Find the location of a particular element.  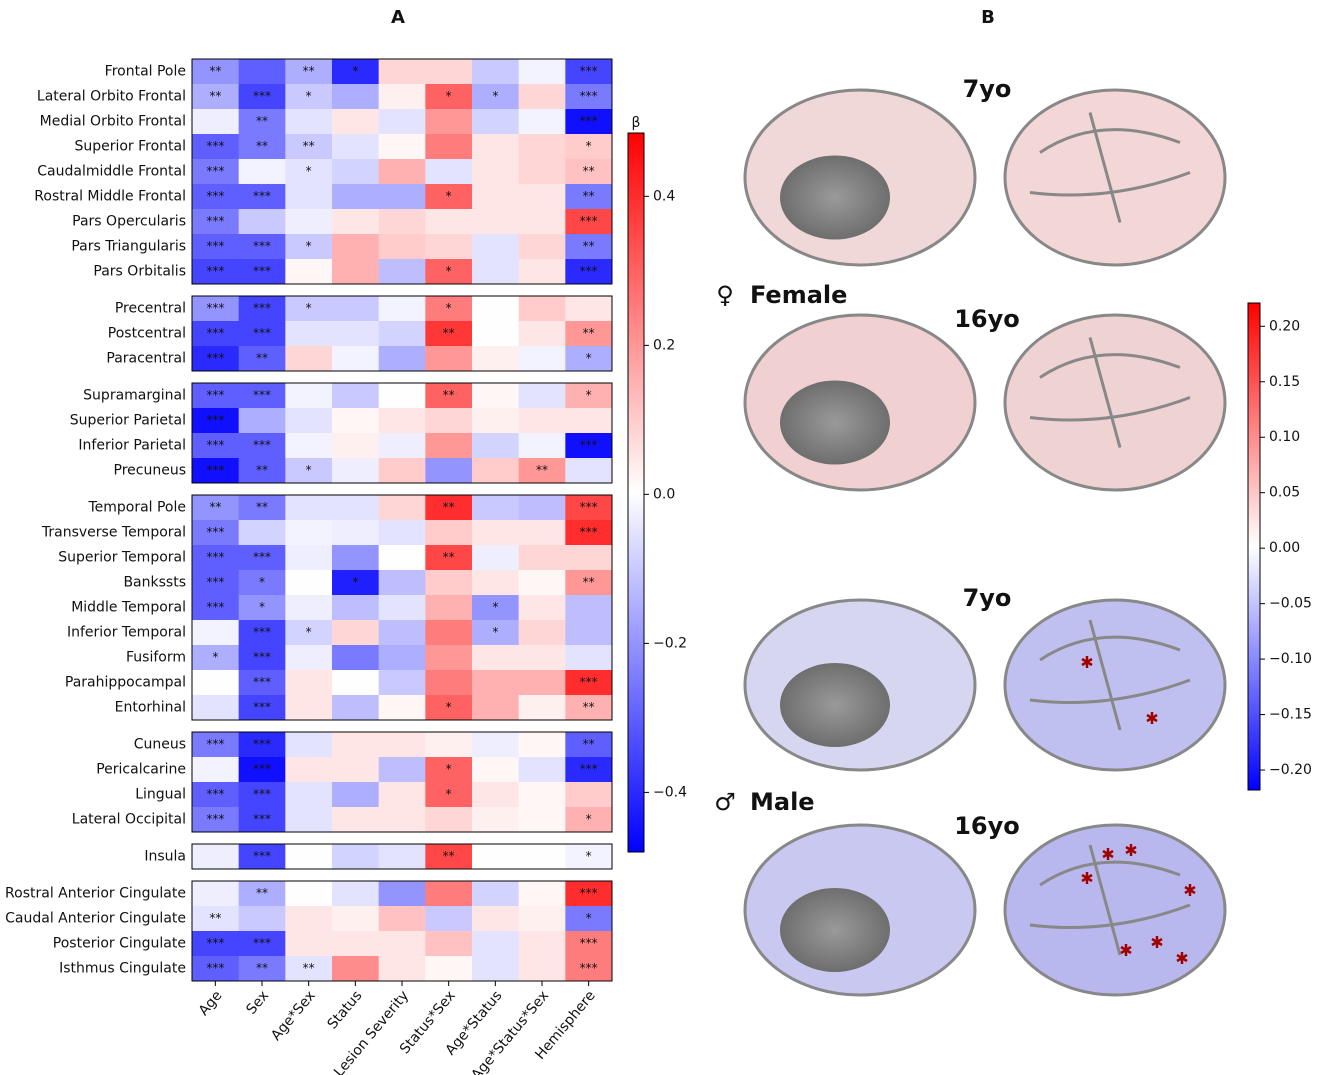

row-label: Paracentral is located at coordinates (146, 359).